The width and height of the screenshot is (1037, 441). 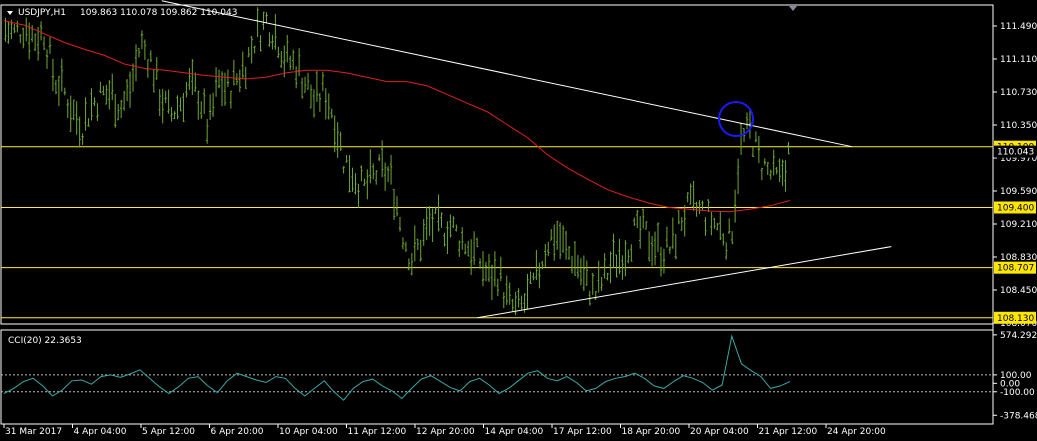 What do you see at coordinates (582, 432) in the screenshot?
I see `time-tick-label: 17 Apr 12:00` at bounding box center [582, 432].